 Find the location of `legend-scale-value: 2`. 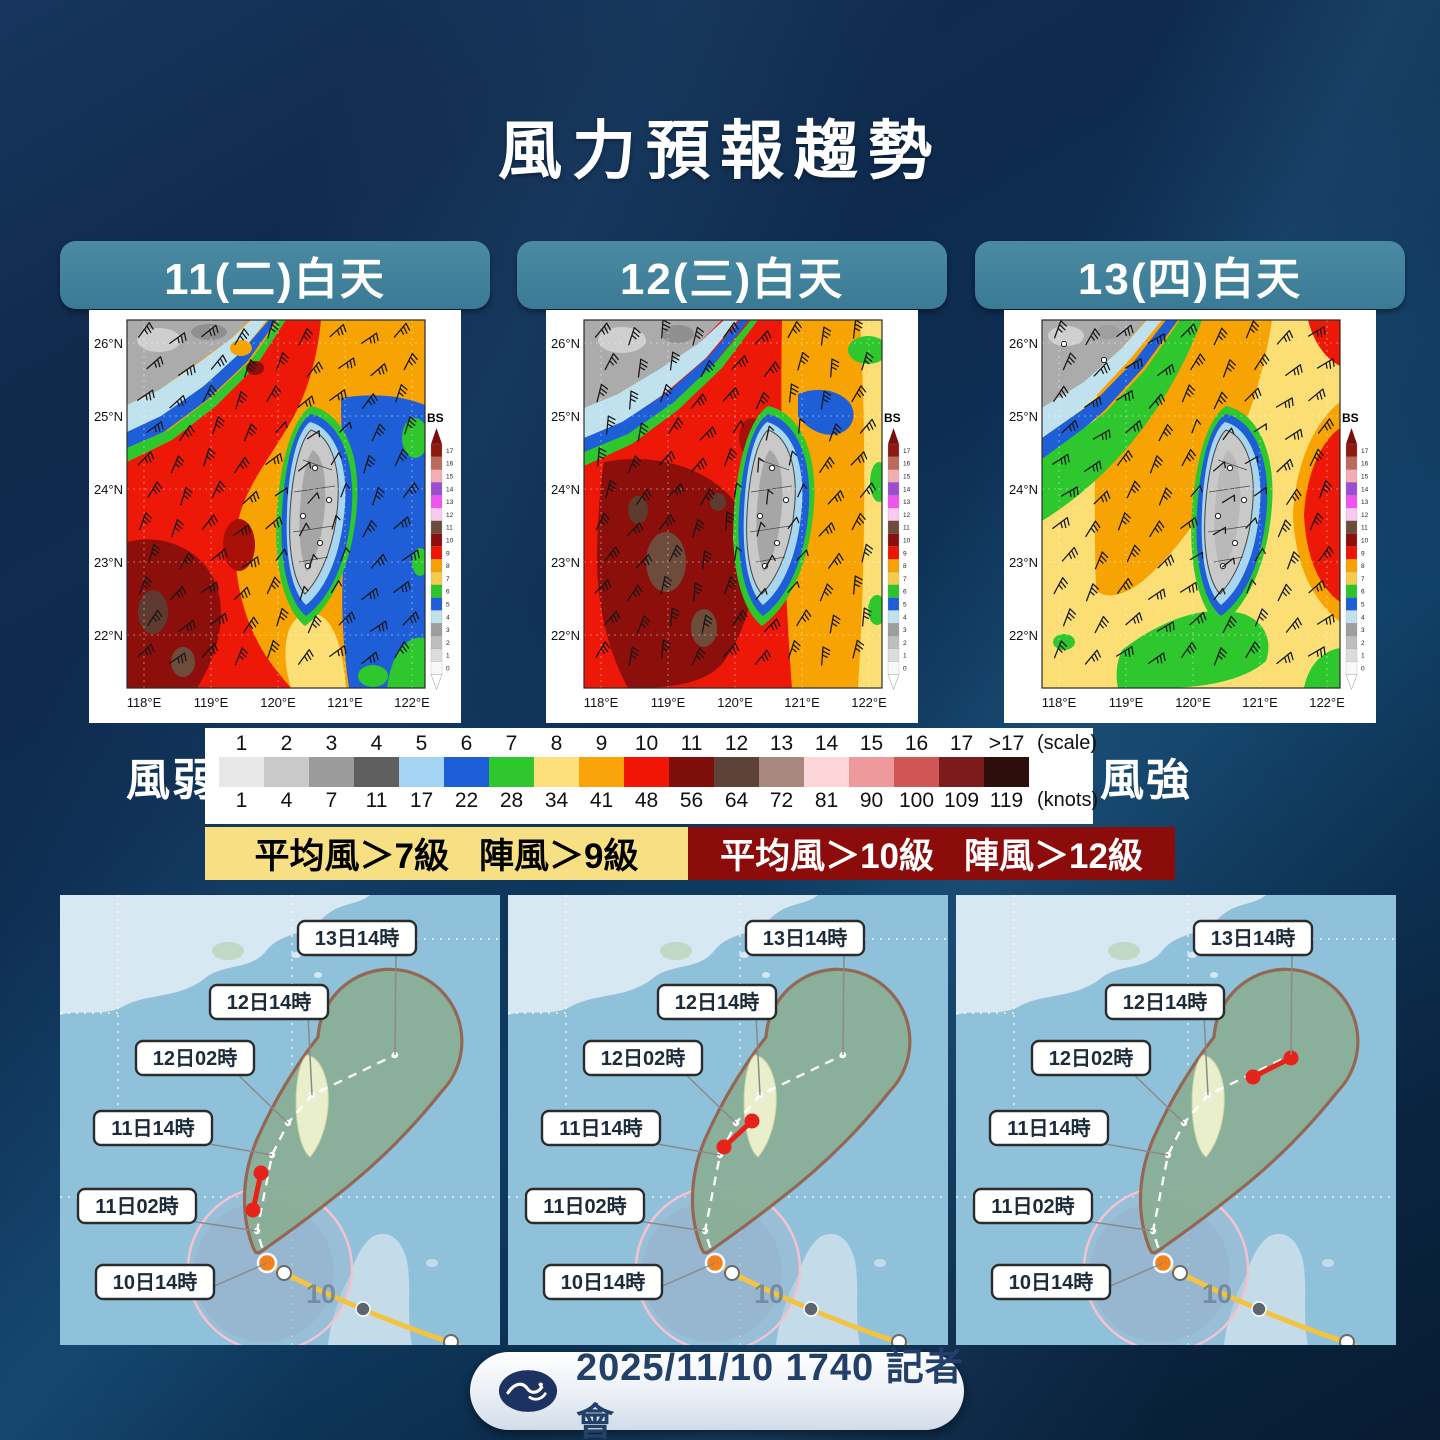

legend-scale-value: 2 is located at coordinates (286, 743).